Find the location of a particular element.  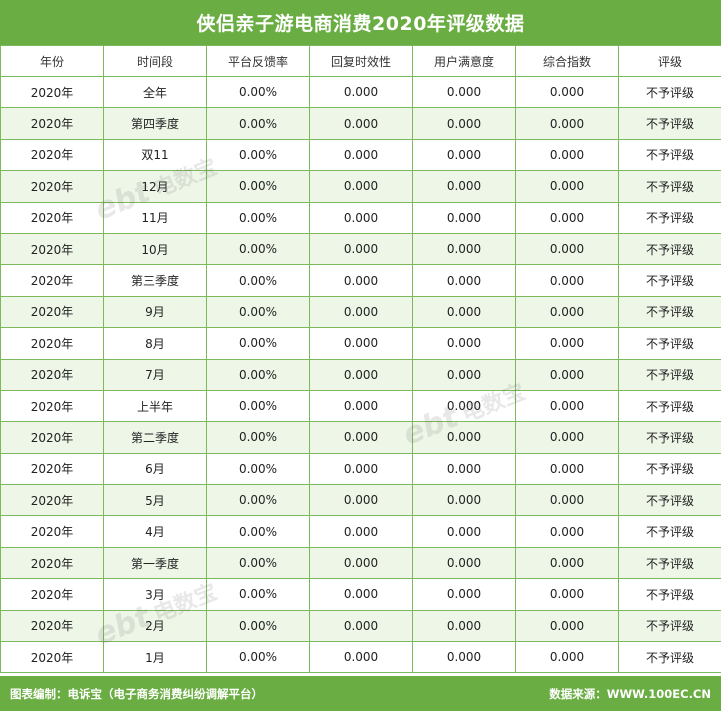

table-row: 2020年 8月 0.00% 0.000 0.000 0.000 不予评级 is located at coordinates (360, 343).